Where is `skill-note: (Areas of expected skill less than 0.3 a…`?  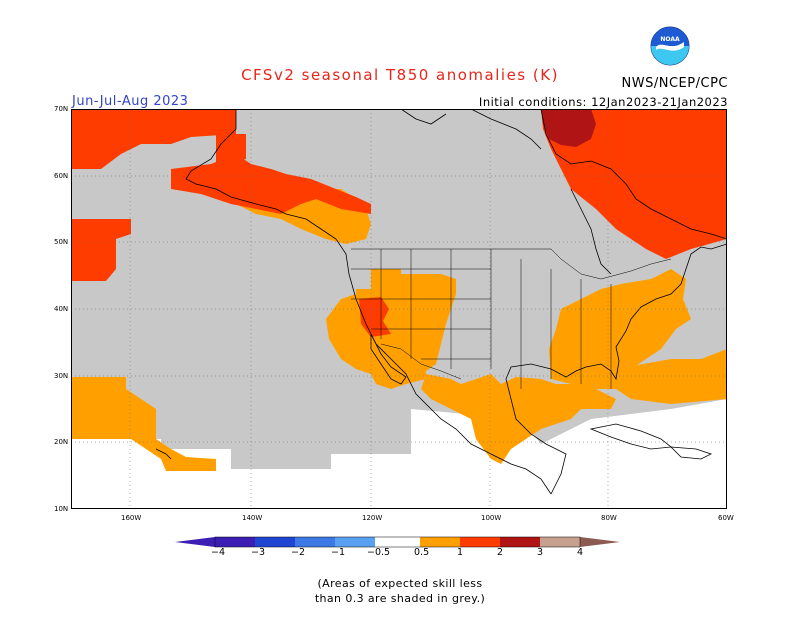 skill-note: (Areas of expected skill less than 0.3 a… is located at coordinates (400, 591).